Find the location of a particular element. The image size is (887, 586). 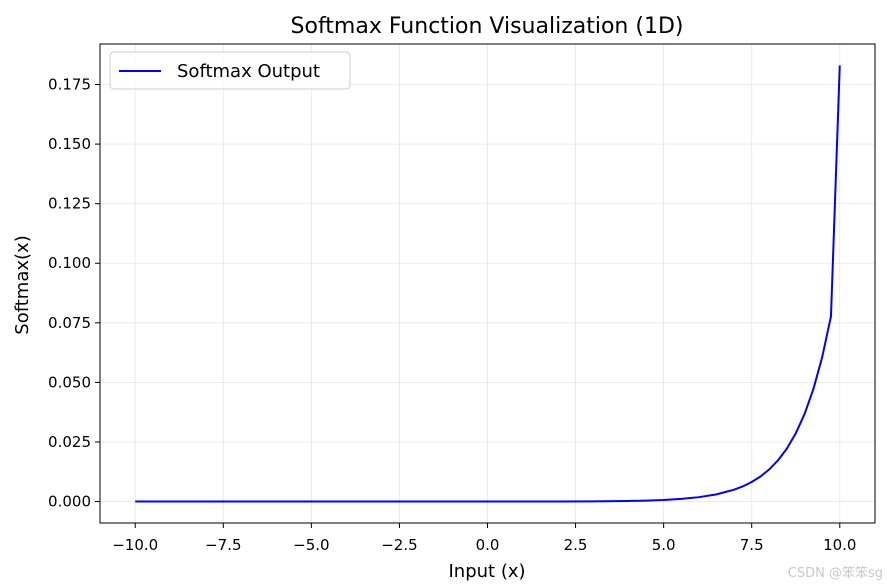

x-tick-label: −2.5 is located at coordinates (399, 545).